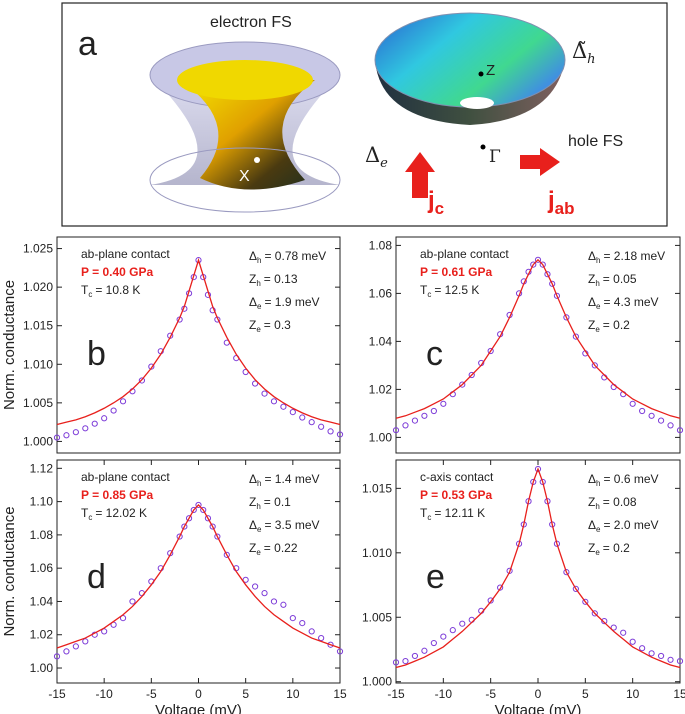 The width and height of the screenshot is (685, 714). What do you see at coordinates (96, 354) in the screenshot?
I see `panel-letter: b` at bounding box center [96, 354].